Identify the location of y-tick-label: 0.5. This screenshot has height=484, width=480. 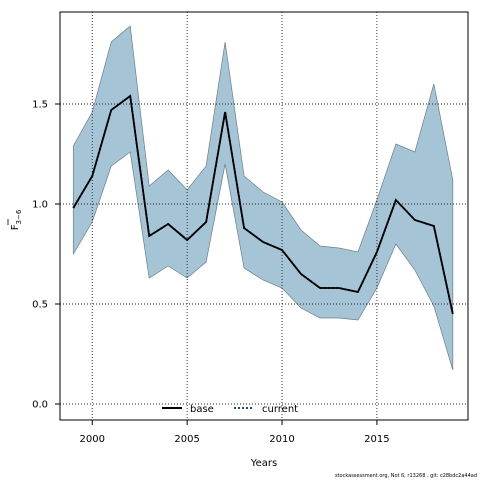
(40, 305).